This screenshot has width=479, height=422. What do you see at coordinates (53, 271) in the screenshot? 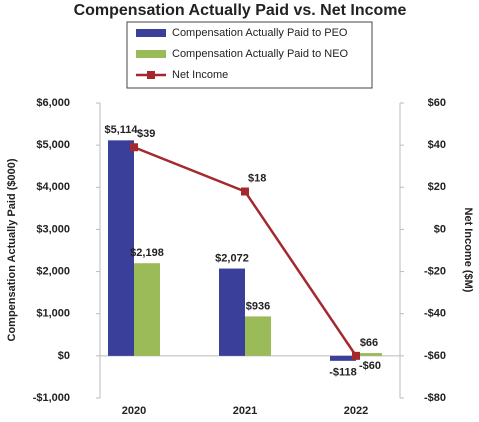
I see `y-tick-label: $2,000` at bounding box center [53, 271].